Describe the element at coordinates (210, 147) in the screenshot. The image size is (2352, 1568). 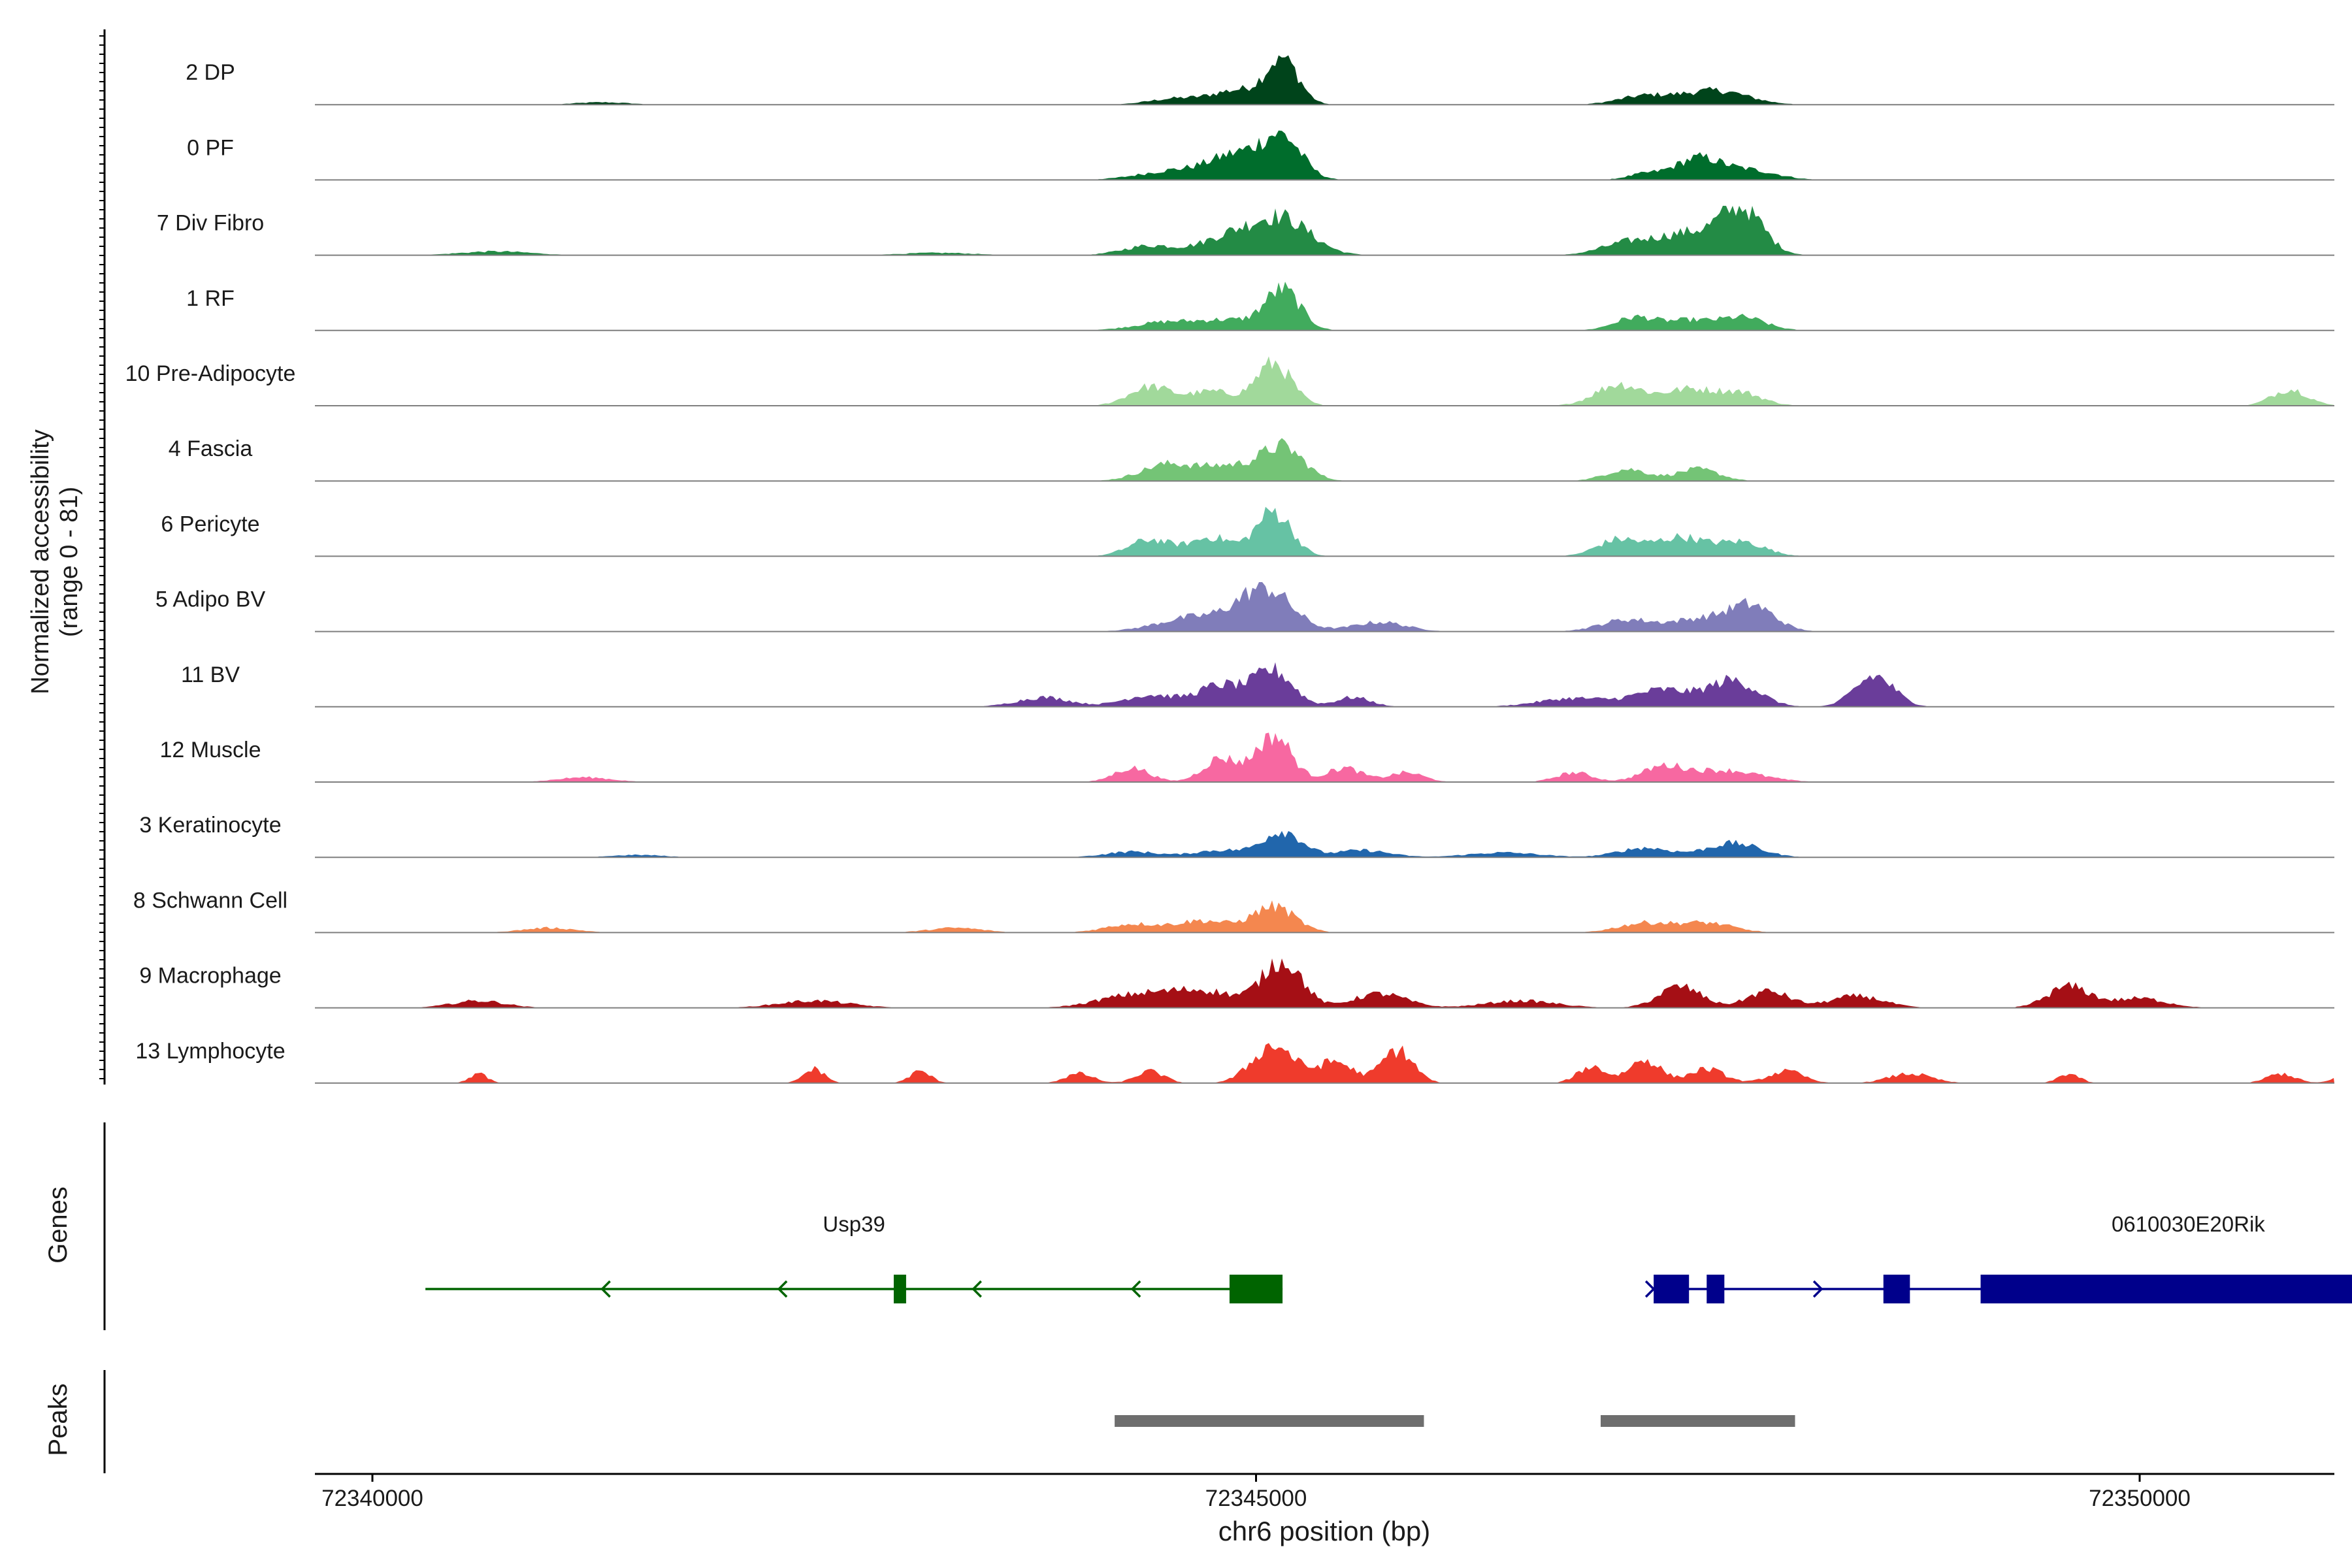
I see `track-label: 0 PF` at that location.